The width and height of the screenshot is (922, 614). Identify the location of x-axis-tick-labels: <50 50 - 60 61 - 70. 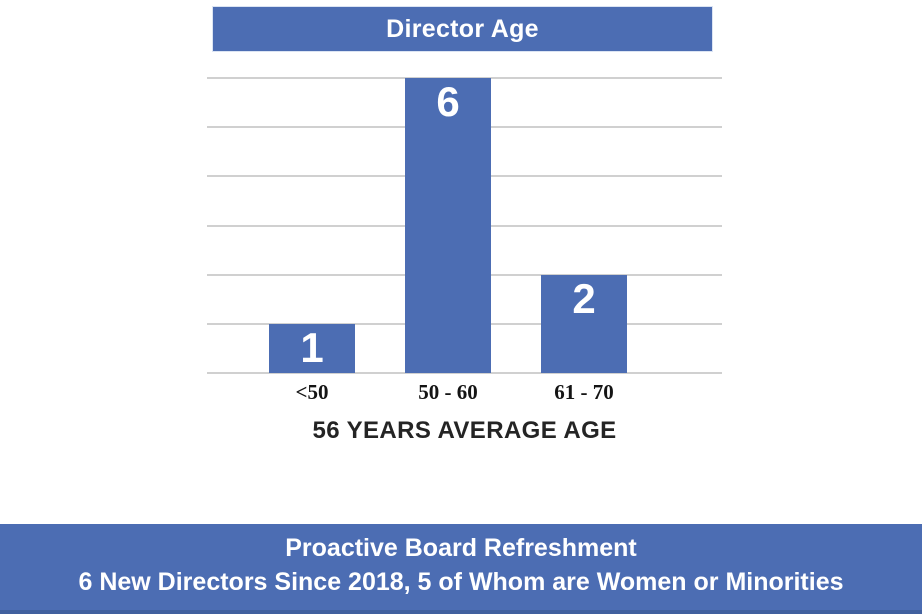
(464, 394).